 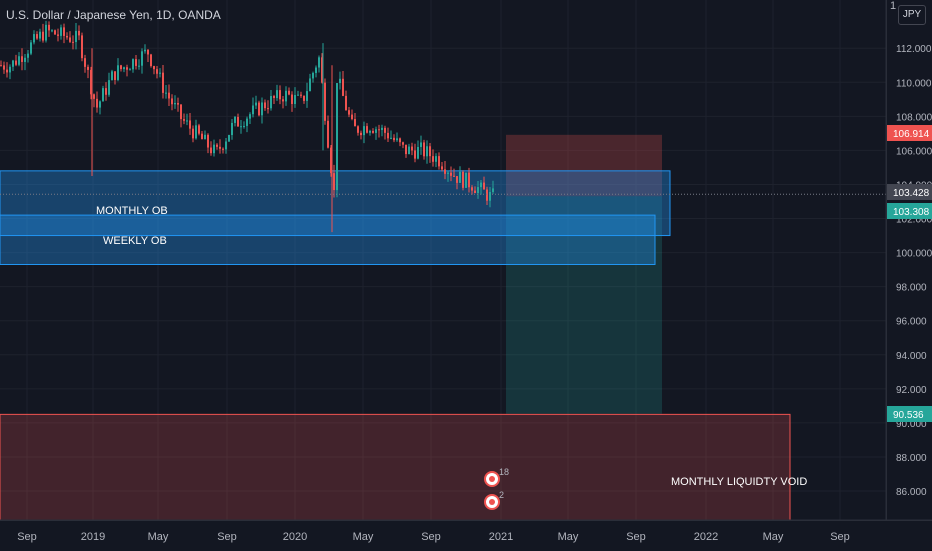 I want to click on time-axis, so click(x=466, y=535).